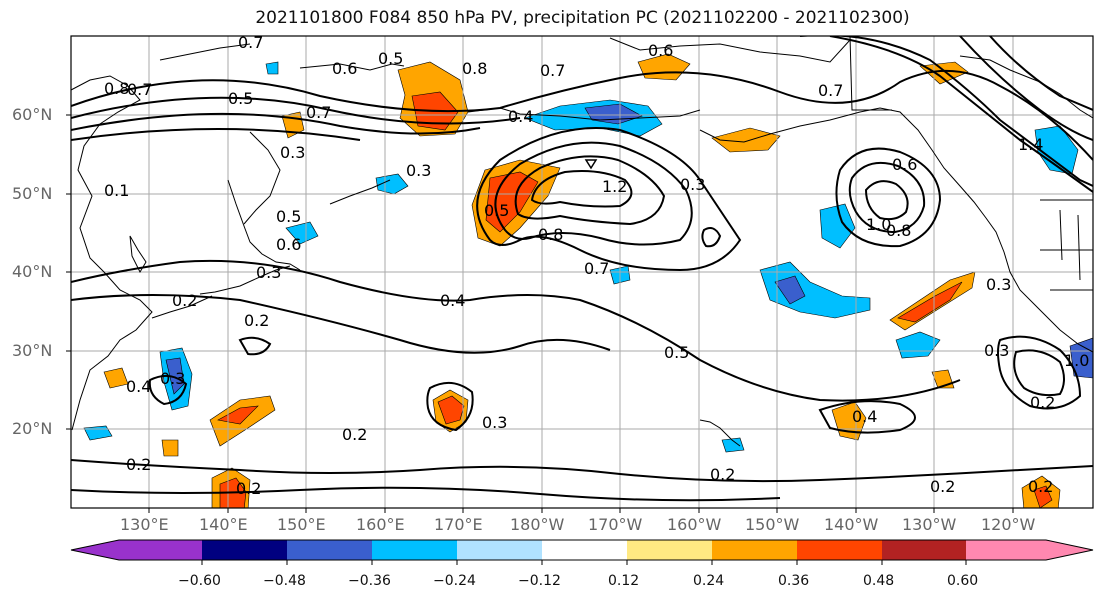 Image resolution: width=1105 pixels, height=601 pixels. What do you see at coordinates (223, 524) in the screenshot?
I see `lon-label: 140°E` at bounding box center [223, 524].